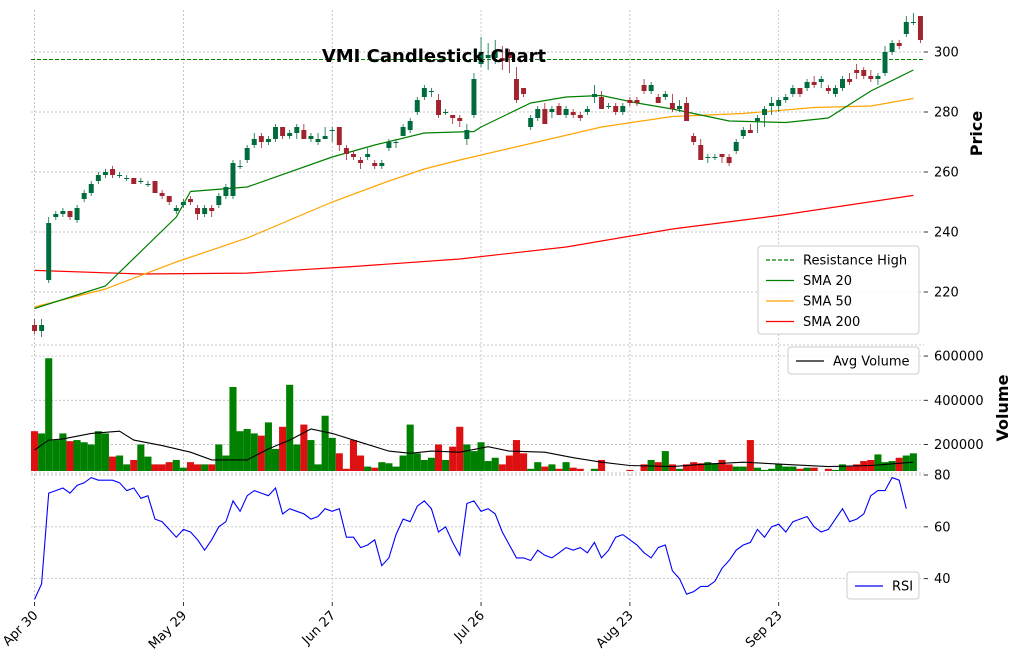 The image size is (1022, 671). I want to click on legend-label: SMA 20, so click(827, 281).